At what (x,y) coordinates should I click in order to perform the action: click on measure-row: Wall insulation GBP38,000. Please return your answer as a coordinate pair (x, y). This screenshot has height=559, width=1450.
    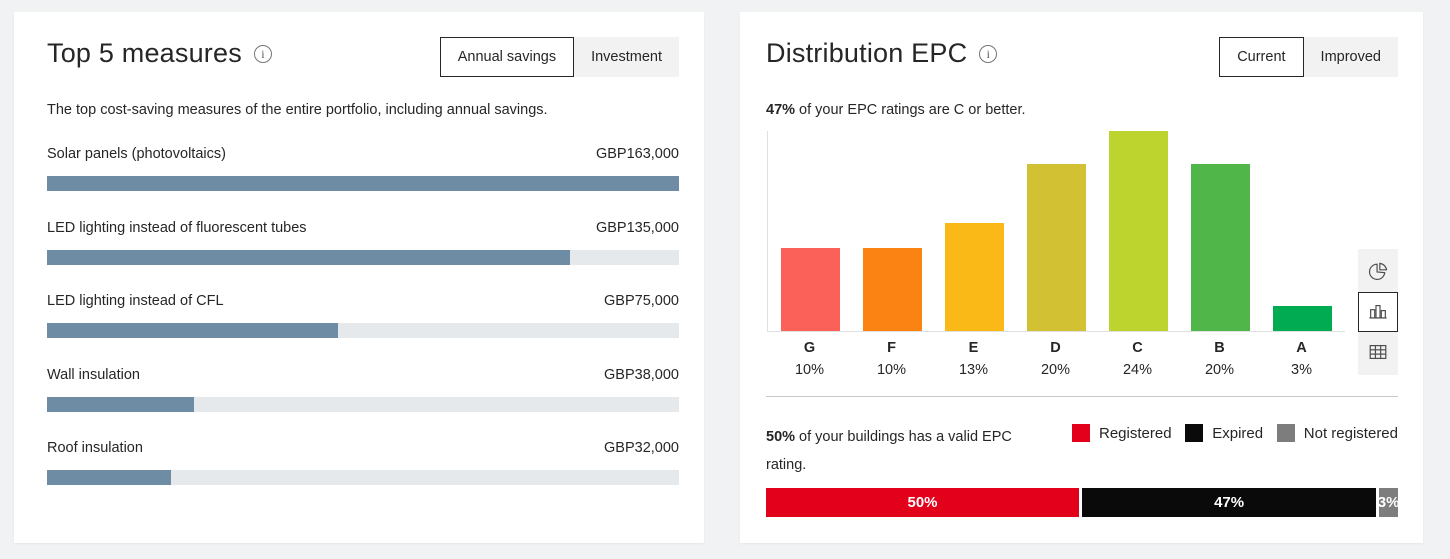
    Looking at the image, I should click on (363, 389).